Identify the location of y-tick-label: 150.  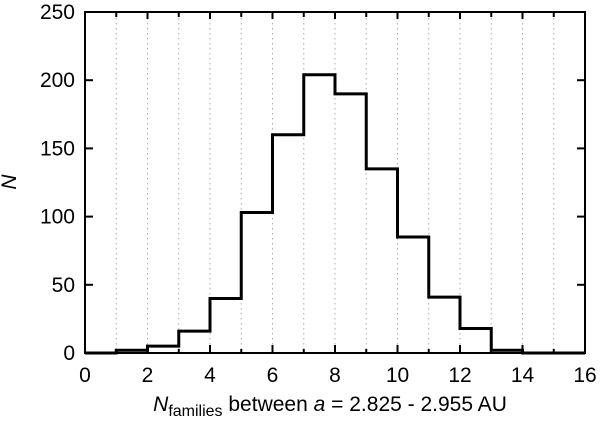
(57, 148).